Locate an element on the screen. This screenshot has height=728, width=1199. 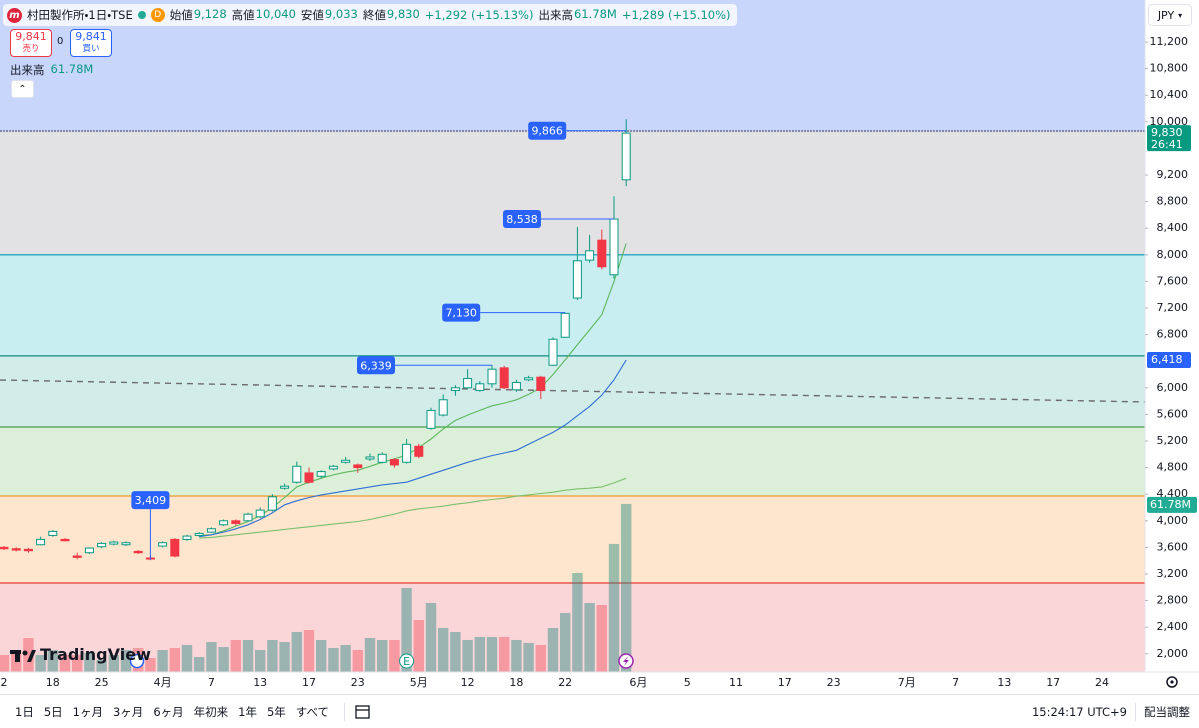
stat-value: 9,830 is located at coordinates (403, 14).